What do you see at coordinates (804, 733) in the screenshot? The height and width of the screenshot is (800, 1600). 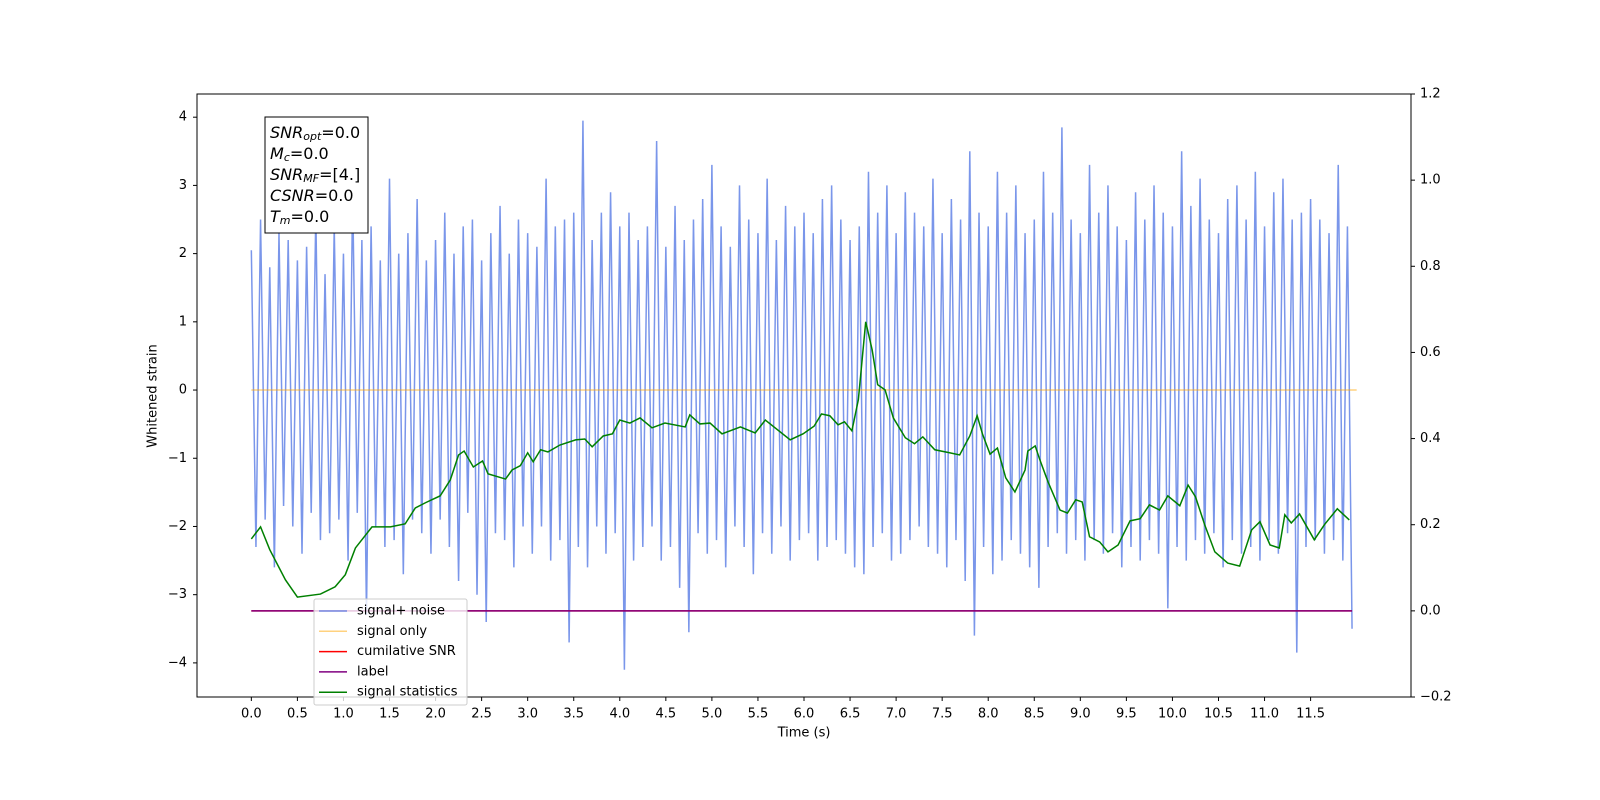 I see `x-axis-label: Time (s)` at bounding box center [804, 733].